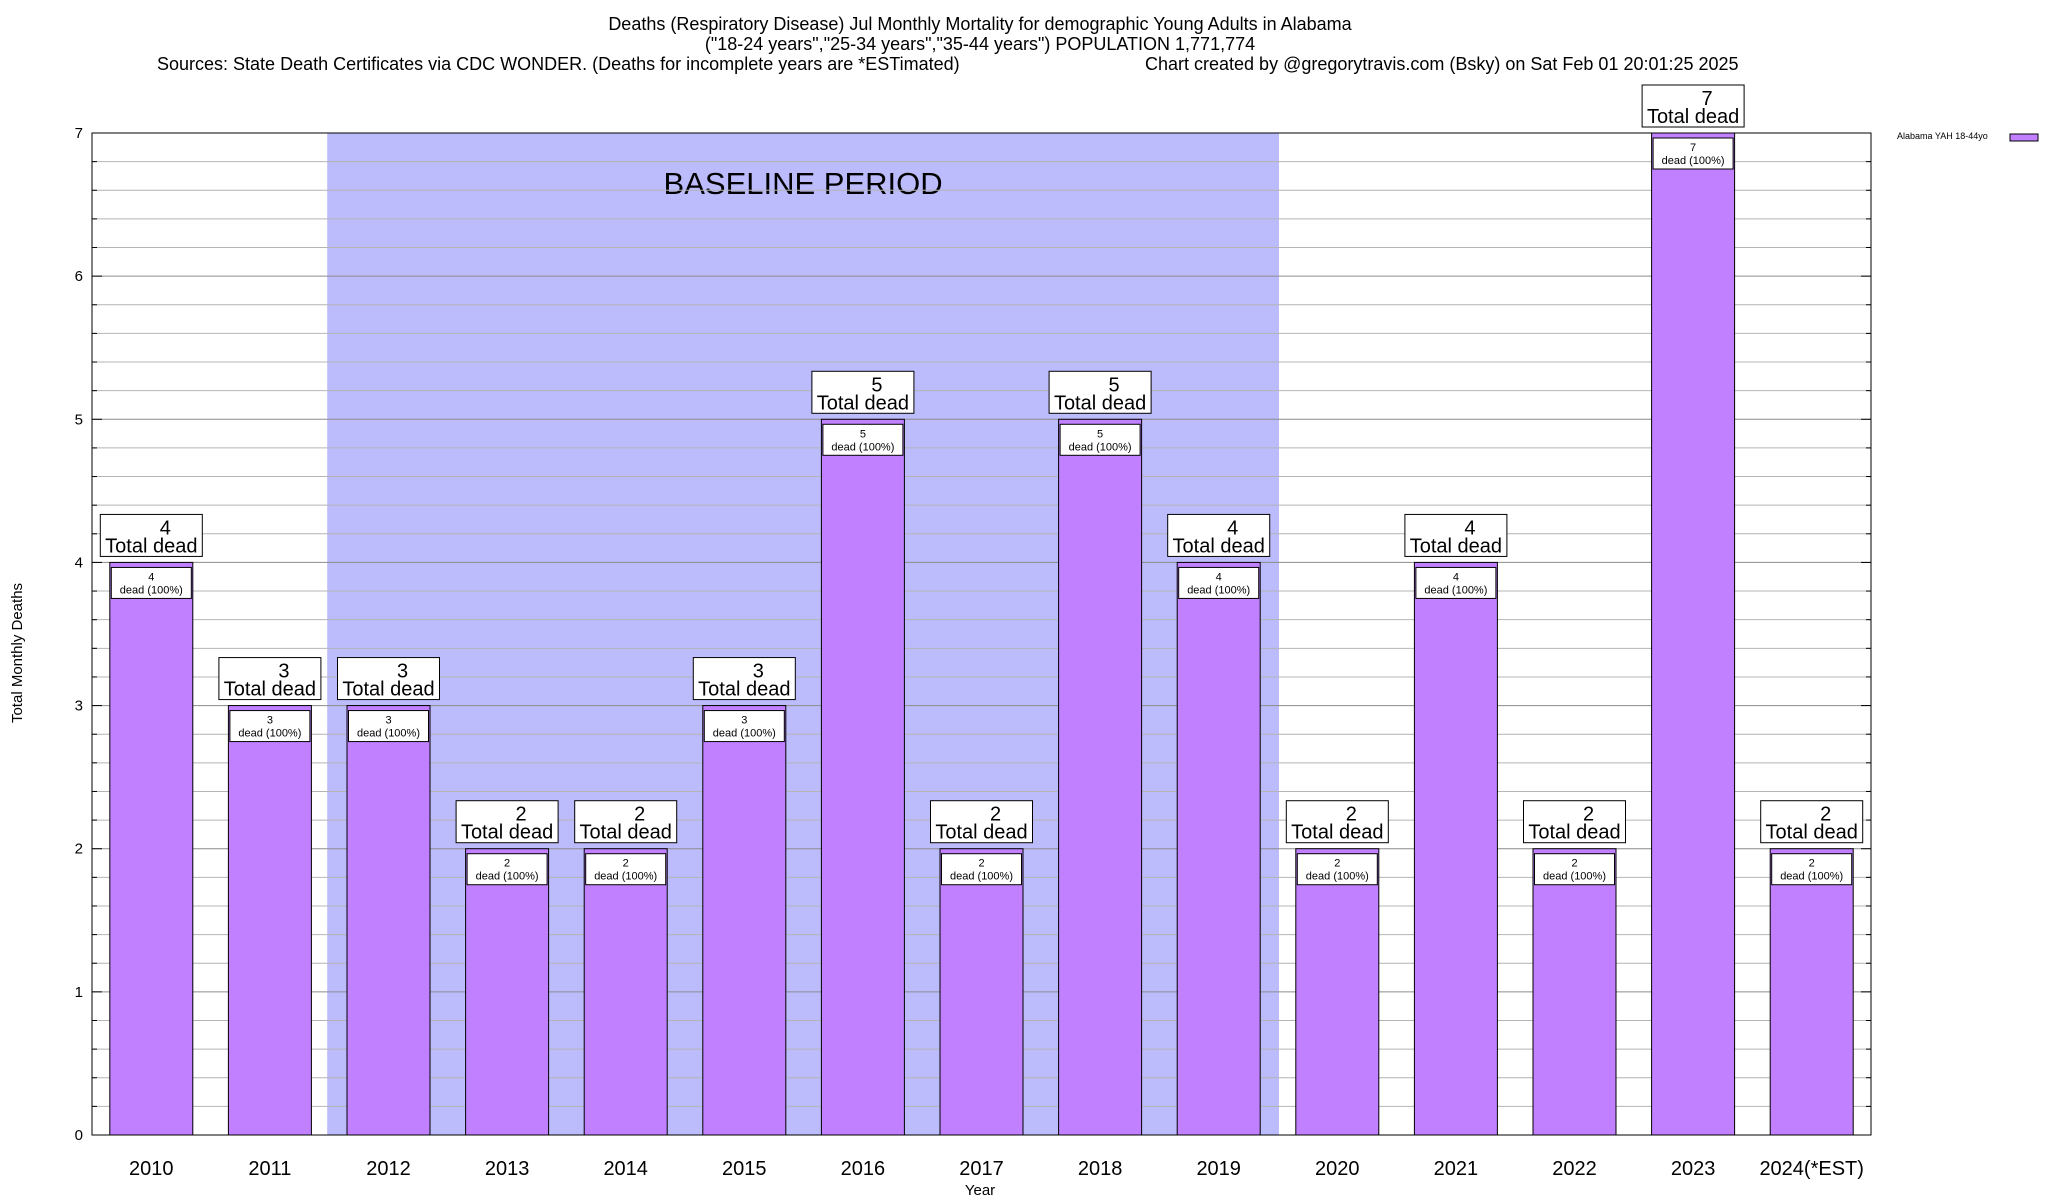  Describe the element at coordinates (1100, 1169) in the screenshot. I see `x-tick-label: 2018` at that location.